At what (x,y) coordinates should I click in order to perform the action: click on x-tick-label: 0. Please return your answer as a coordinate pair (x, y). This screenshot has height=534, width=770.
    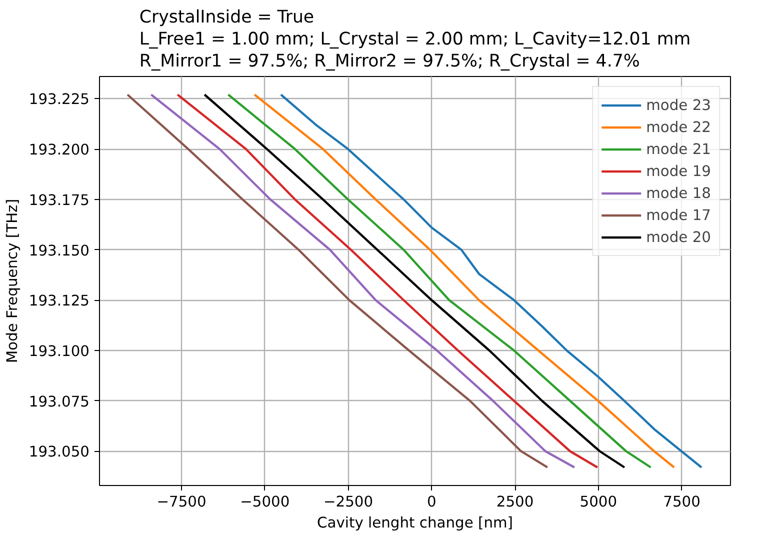
    Looking at the image, I should click on (431, 502).